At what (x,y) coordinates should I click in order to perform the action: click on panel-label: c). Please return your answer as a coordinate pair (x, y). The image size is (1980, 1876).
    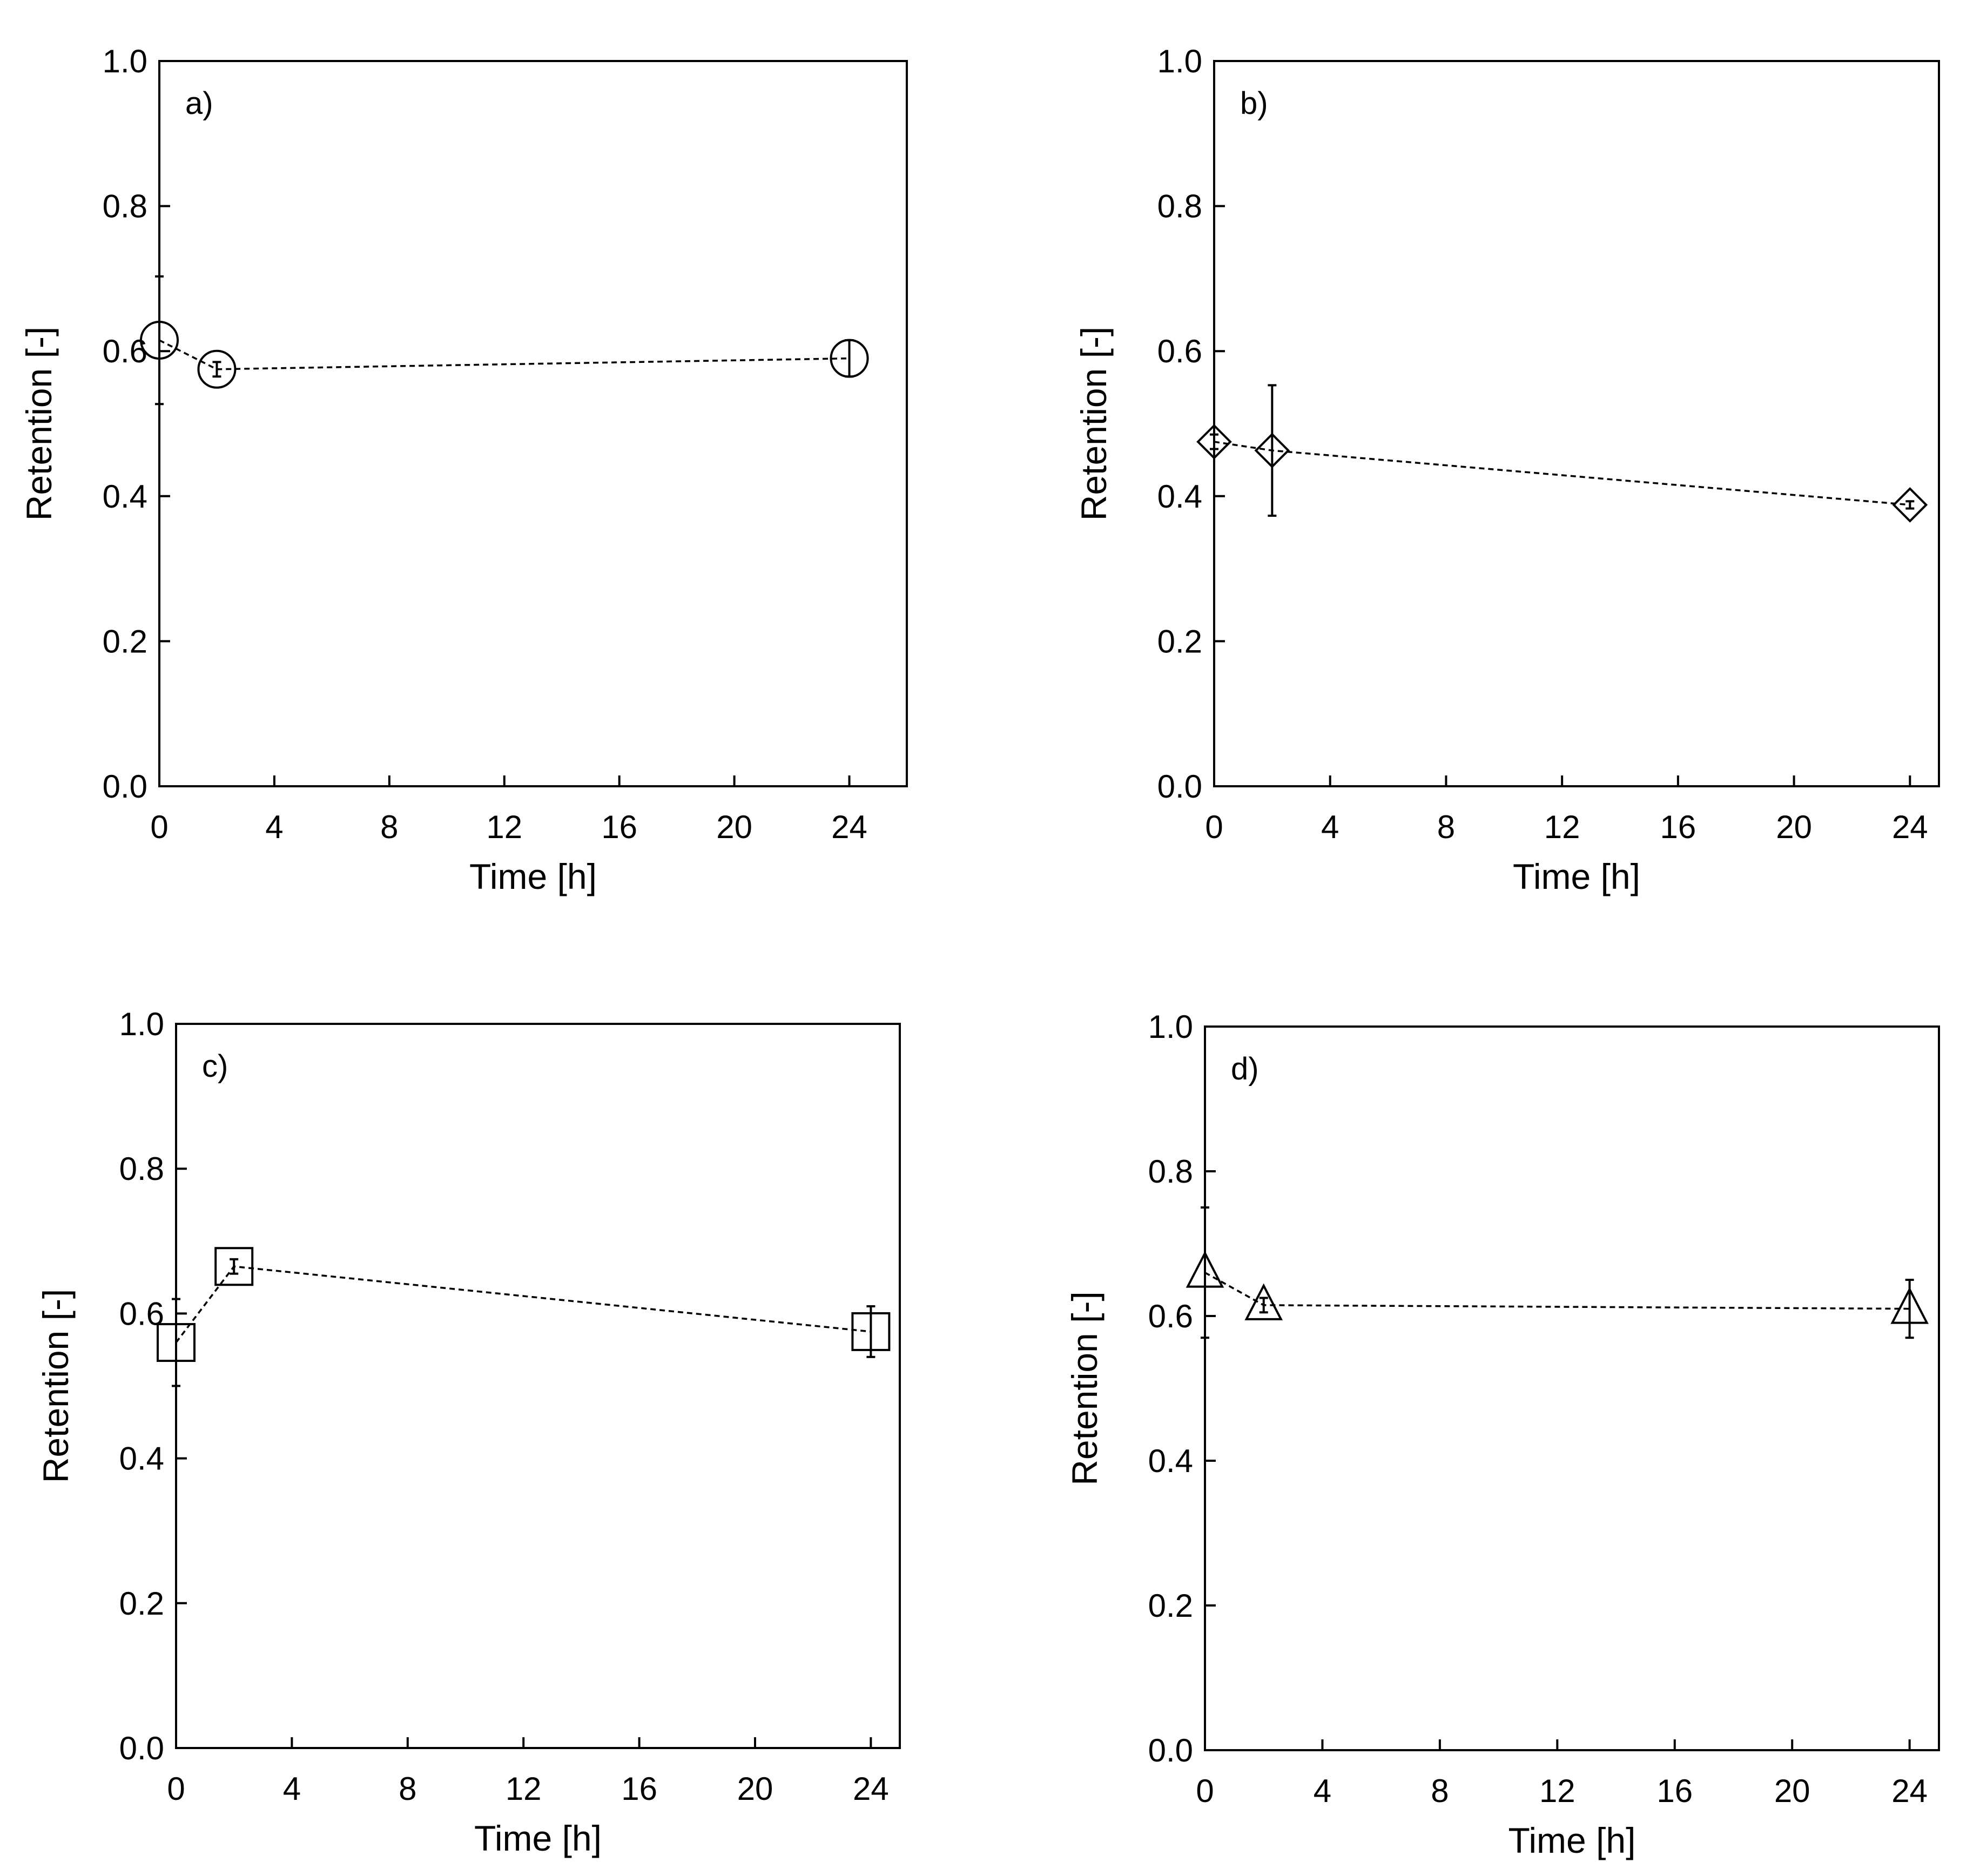
    Looking at the image, I should click on (215, 1066).